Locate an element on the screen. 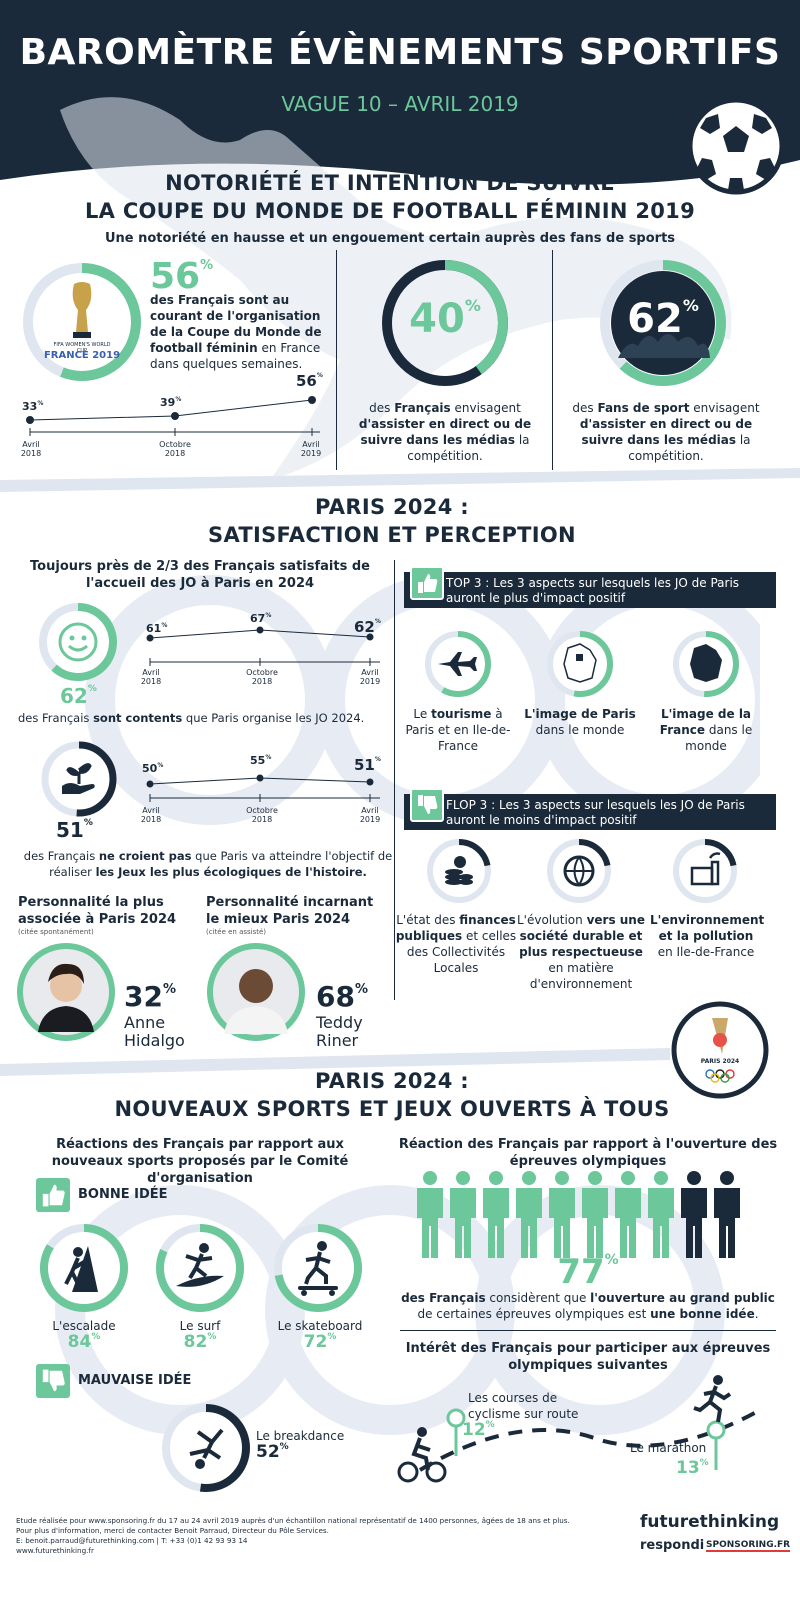 This screenshot has width=800, height=1600. paris-map-icon is located at coordinates (580, 664).